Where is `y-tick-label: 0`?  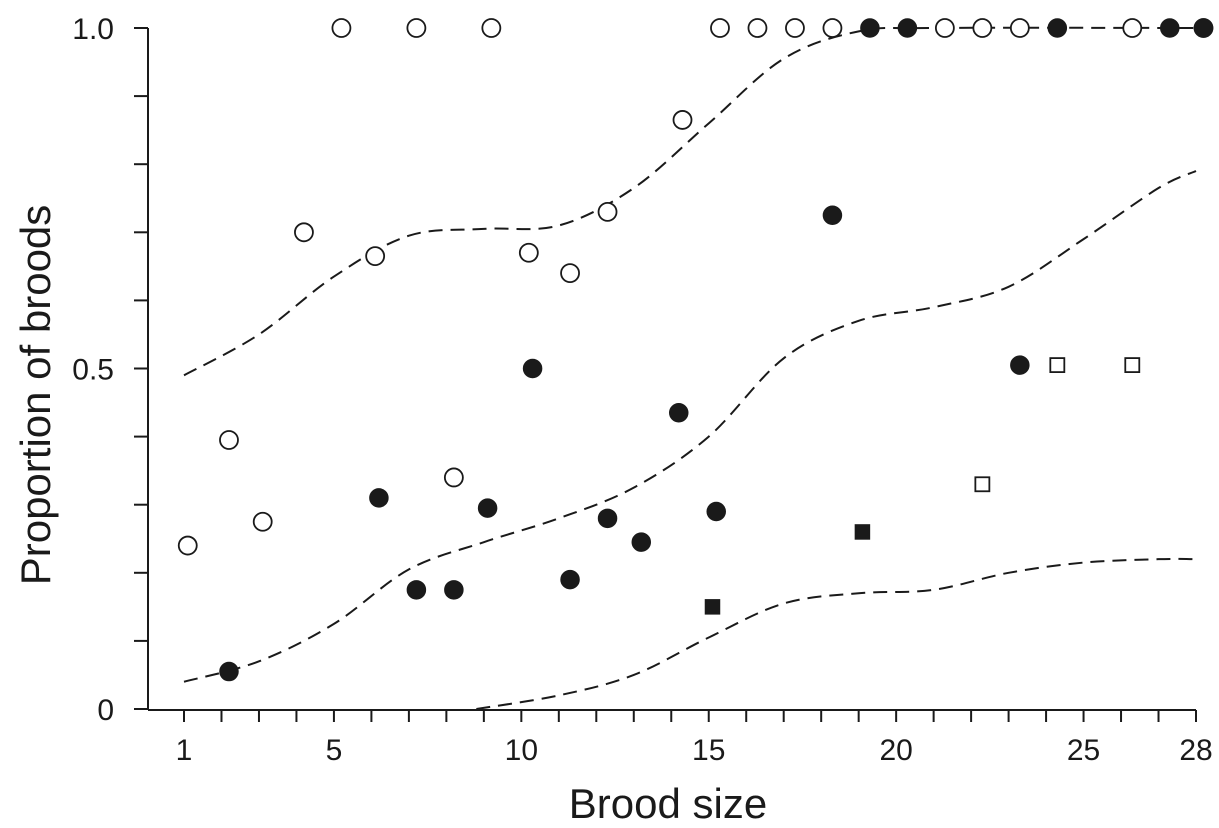
y-tick-label: 0 is located at coordinates (105, 710).